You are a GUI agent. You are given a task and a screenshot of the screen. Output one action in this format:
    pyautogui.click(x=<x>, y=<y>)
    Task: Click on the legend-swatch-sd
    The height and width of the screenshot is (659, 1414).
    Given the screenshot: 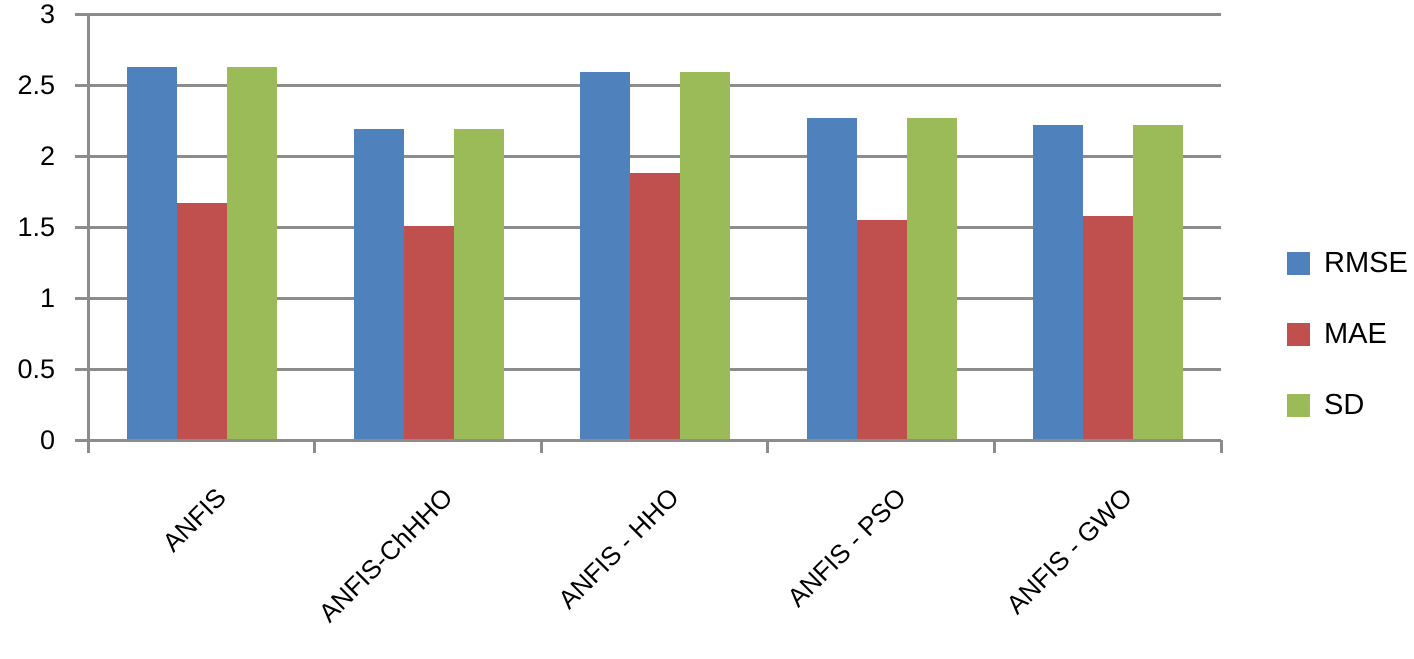 What is the action you would take?
    pyautogui.click(x=1298, y=405)
    